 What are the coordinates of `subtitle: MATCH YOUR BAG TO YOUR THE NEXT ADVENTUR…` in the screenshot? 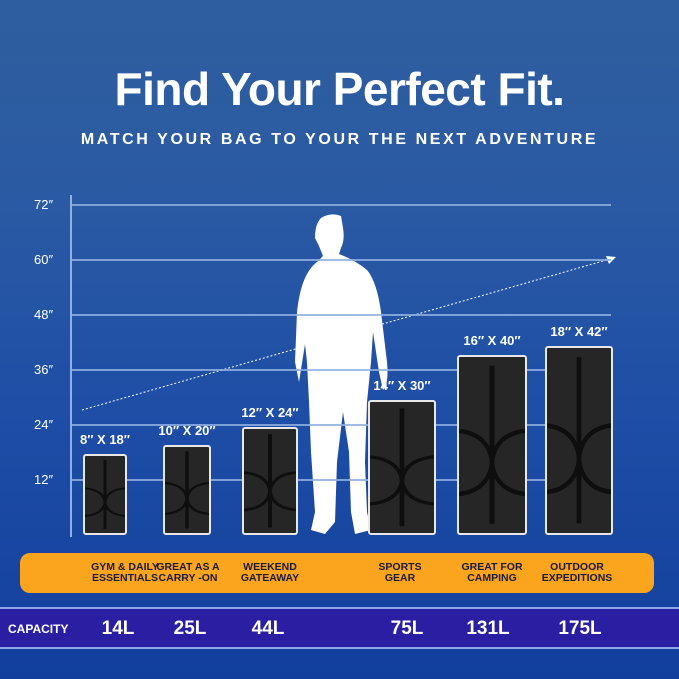 It's located at (339, 139).